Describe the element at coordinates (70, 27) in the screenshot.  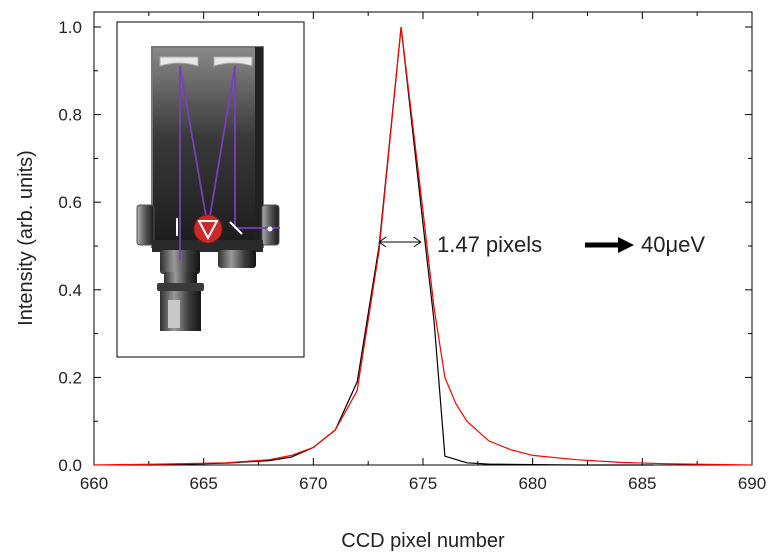
I see `y-tick-label: 1.0` at that location.